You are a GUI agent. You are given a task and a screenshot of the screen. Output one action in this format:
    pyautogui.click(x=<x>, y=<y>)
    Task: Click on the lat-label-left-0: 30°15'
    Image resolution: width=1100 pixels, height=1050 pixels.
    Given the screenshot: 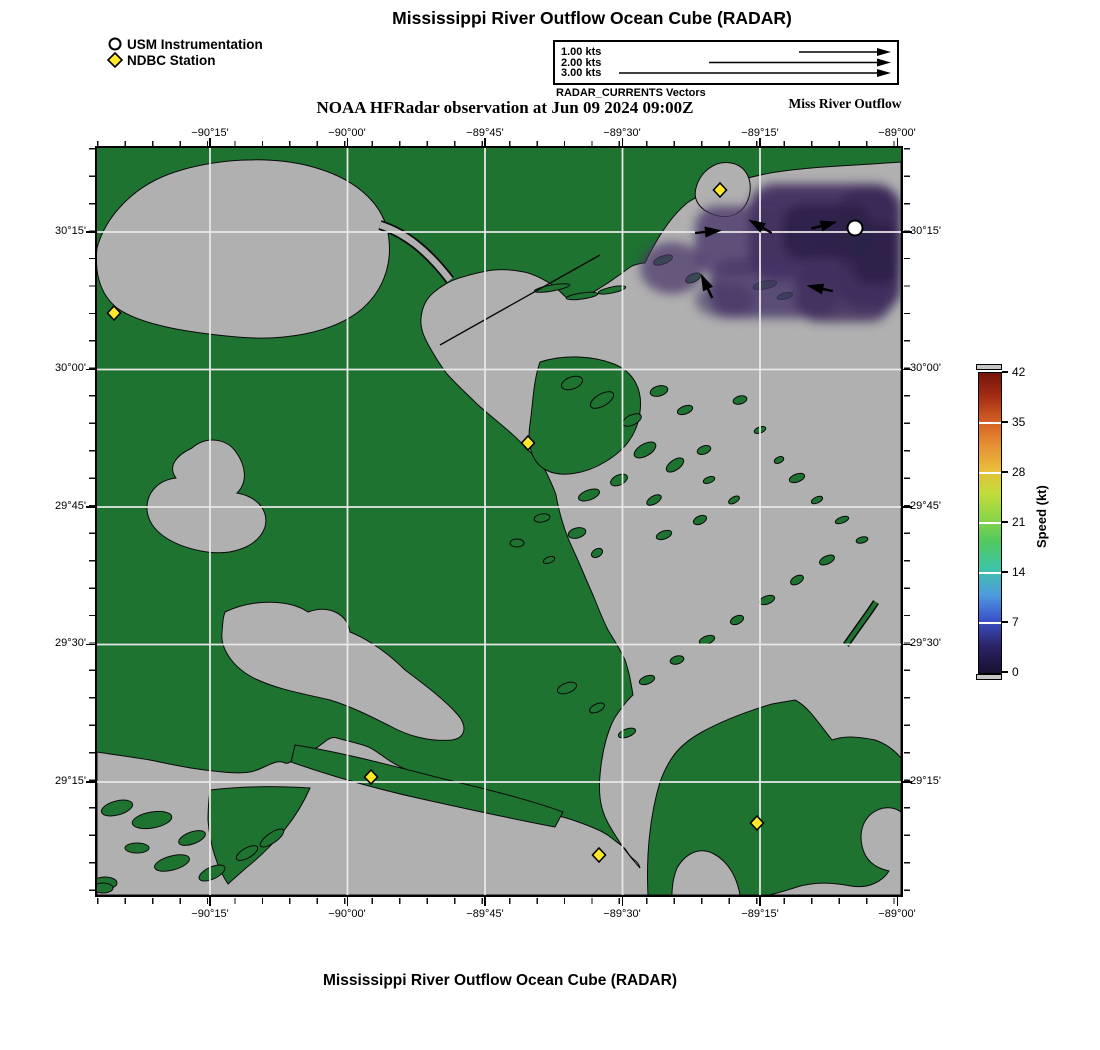 What is the action you would take?
    pyautogui.click(x=70, y=231)
    